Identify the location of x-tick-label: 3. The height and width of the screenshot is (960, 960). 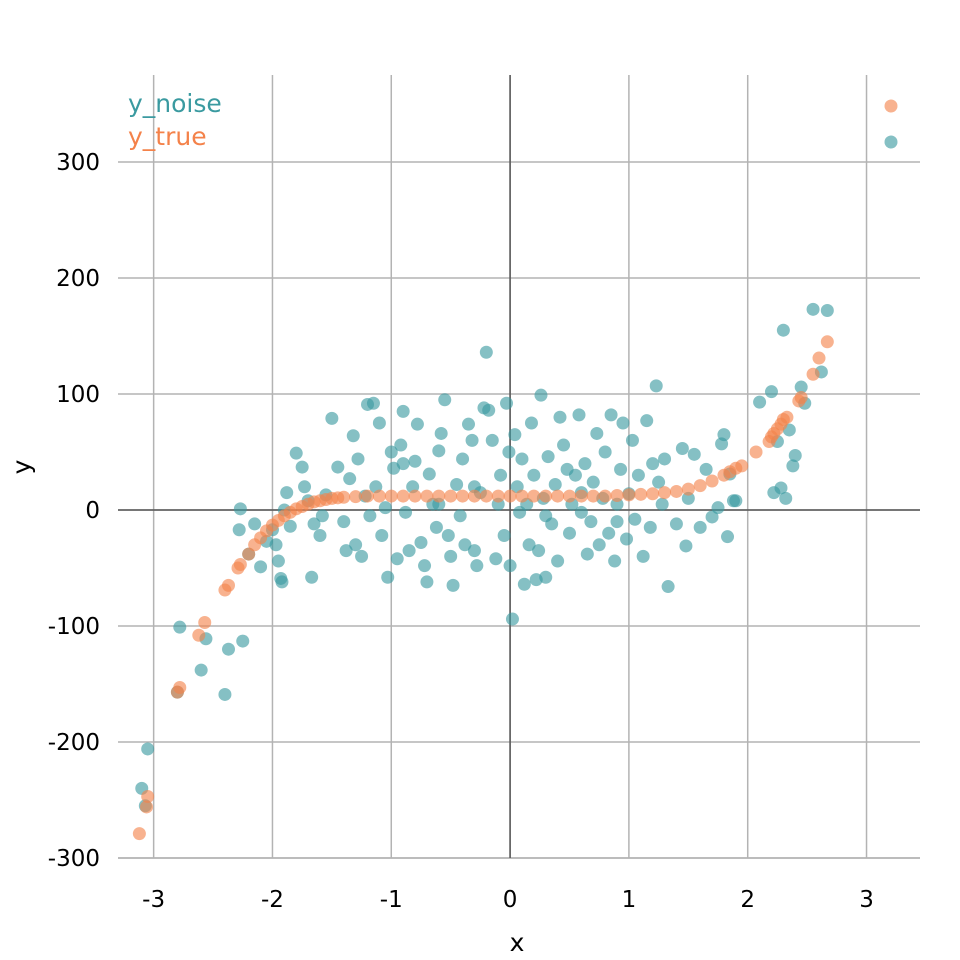
(866, 900).